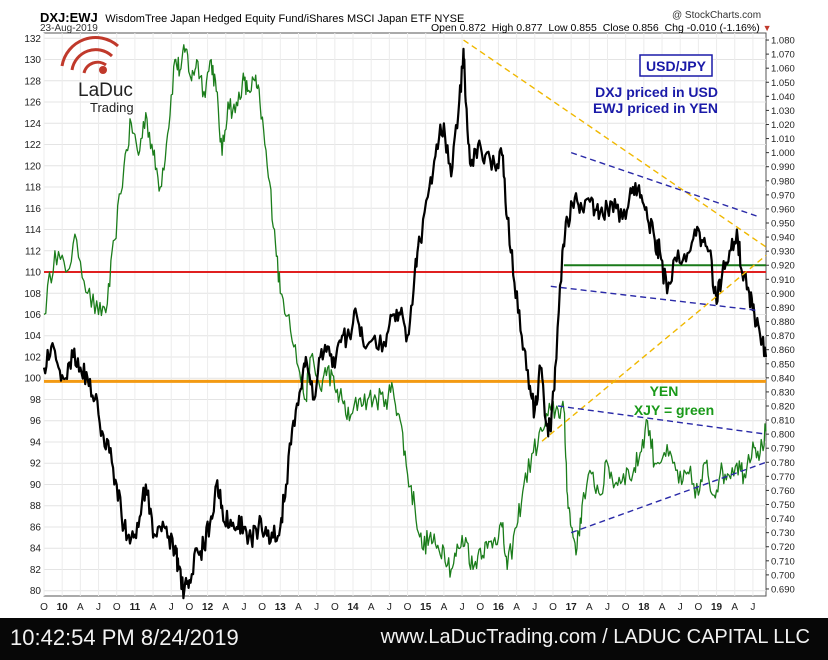 The image size is (828, 660). What do you see at coordinates (33, 251) in the screenshot?
I see `left-tick-label: 112` at bounding box center [33, 251].